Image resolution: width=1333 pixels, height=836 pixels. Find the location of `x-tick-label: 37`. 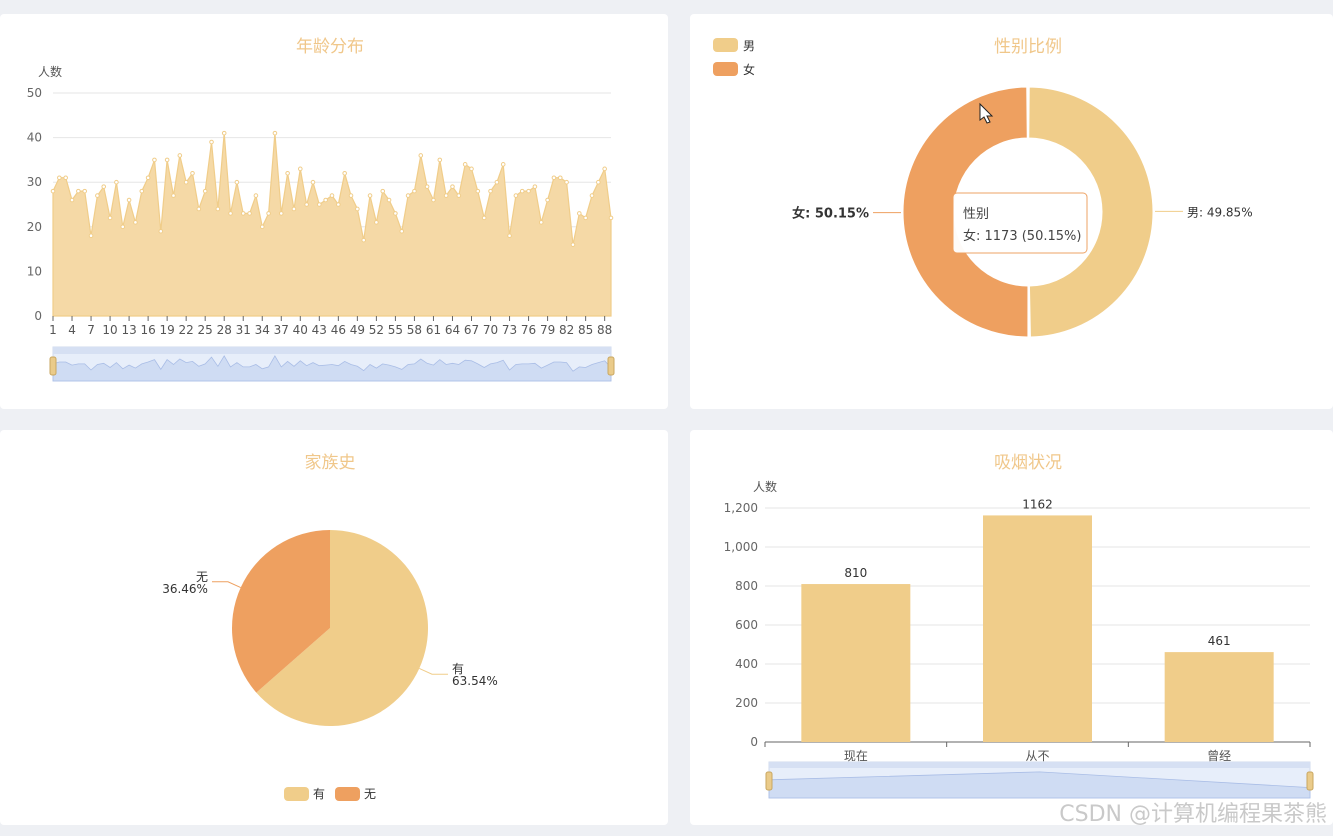

x-tick-label: 37 is located at coordinates (281, 330).